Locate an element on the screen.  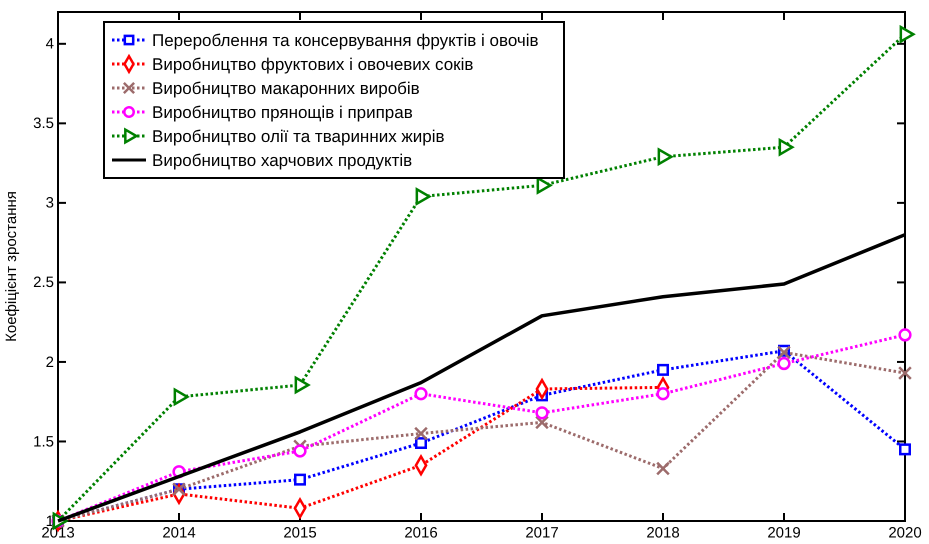
x-tick-label: 2016 is located at coordinates (421, 533).